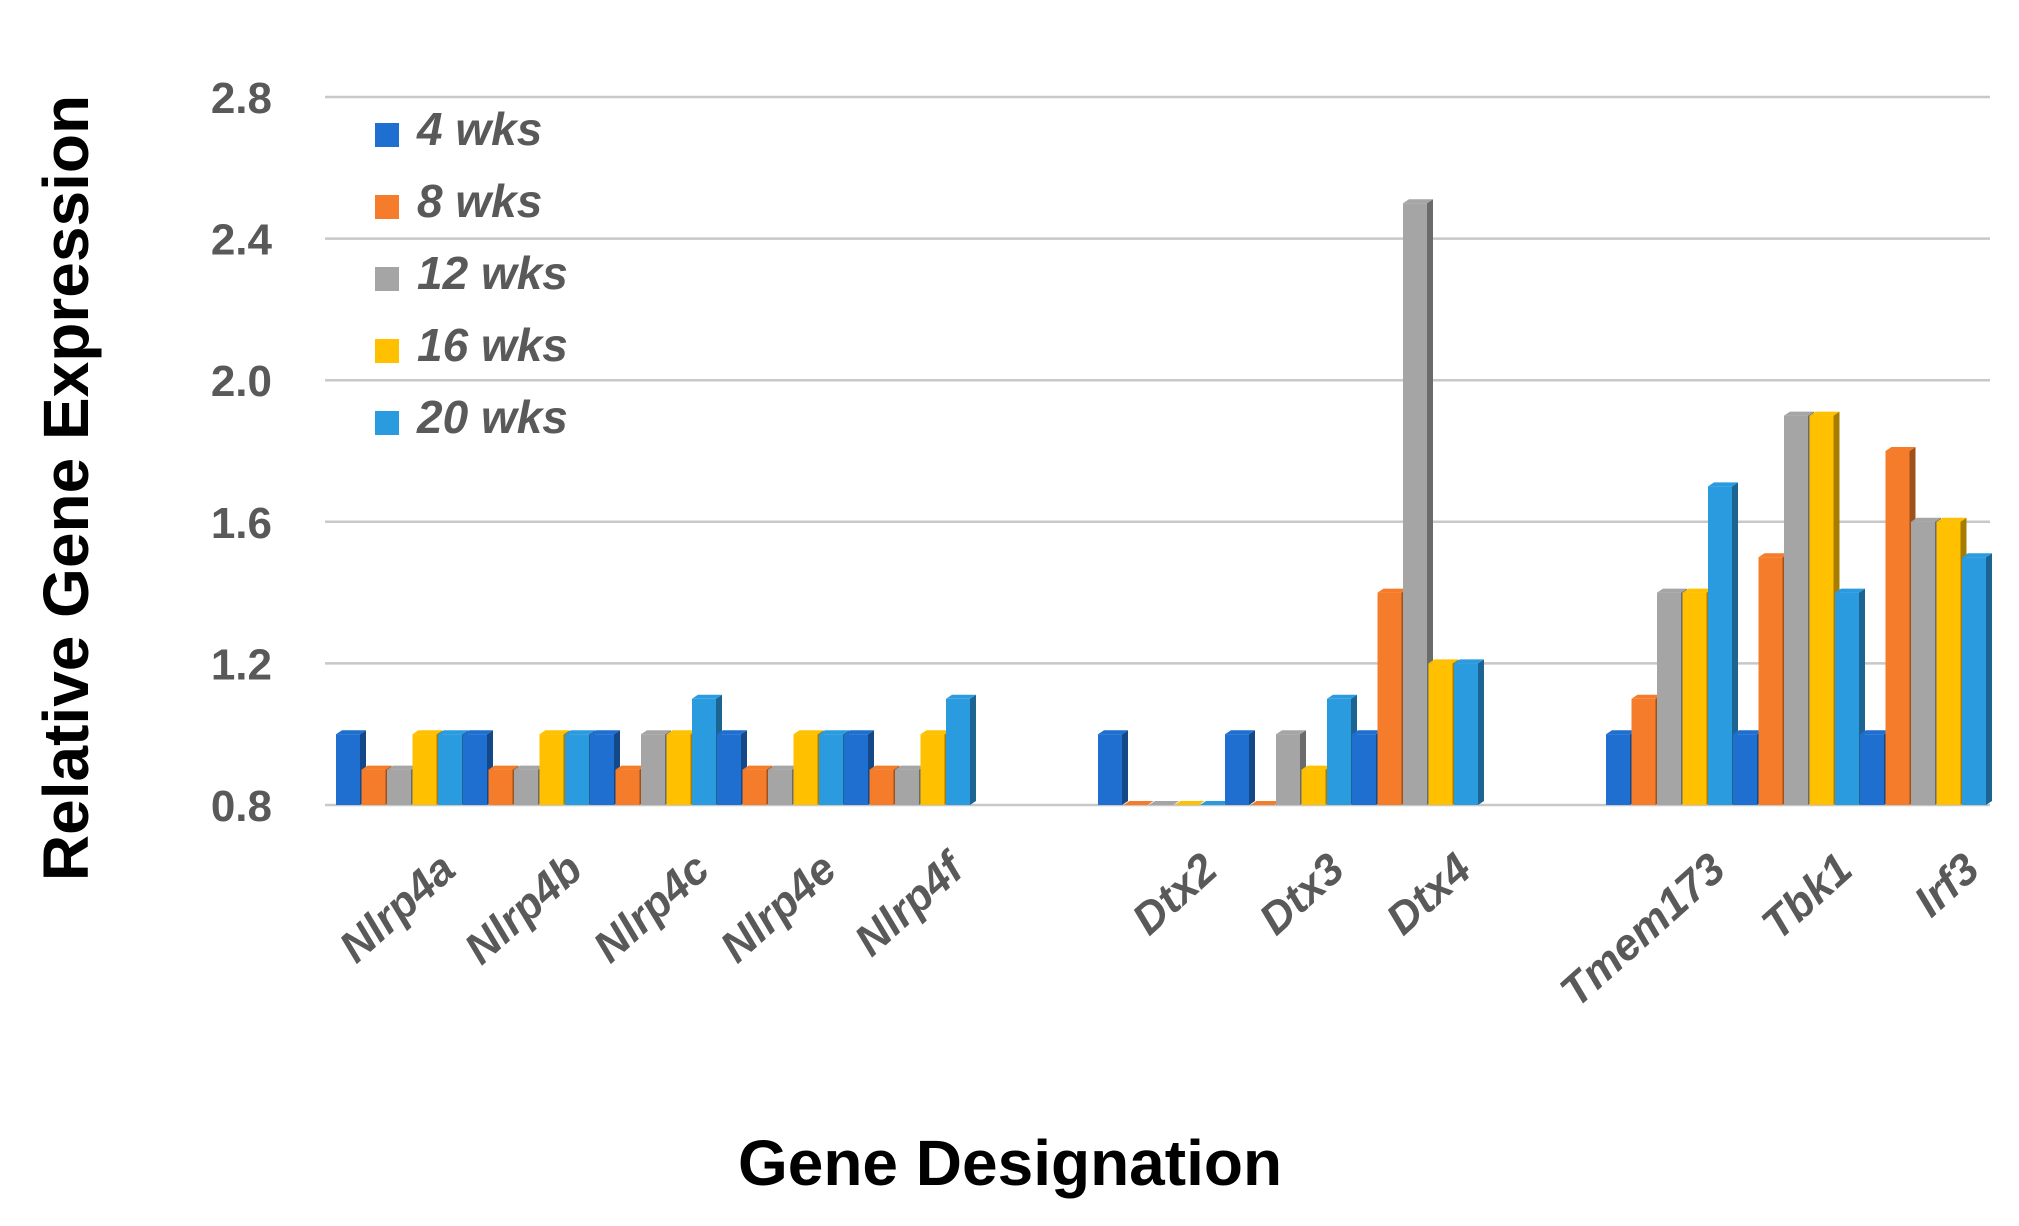 The image size is (2019, 1226). I want to click on legend: 4 wks 8 wks 12 wks 16 wks 20 wks, so click(471, 273).